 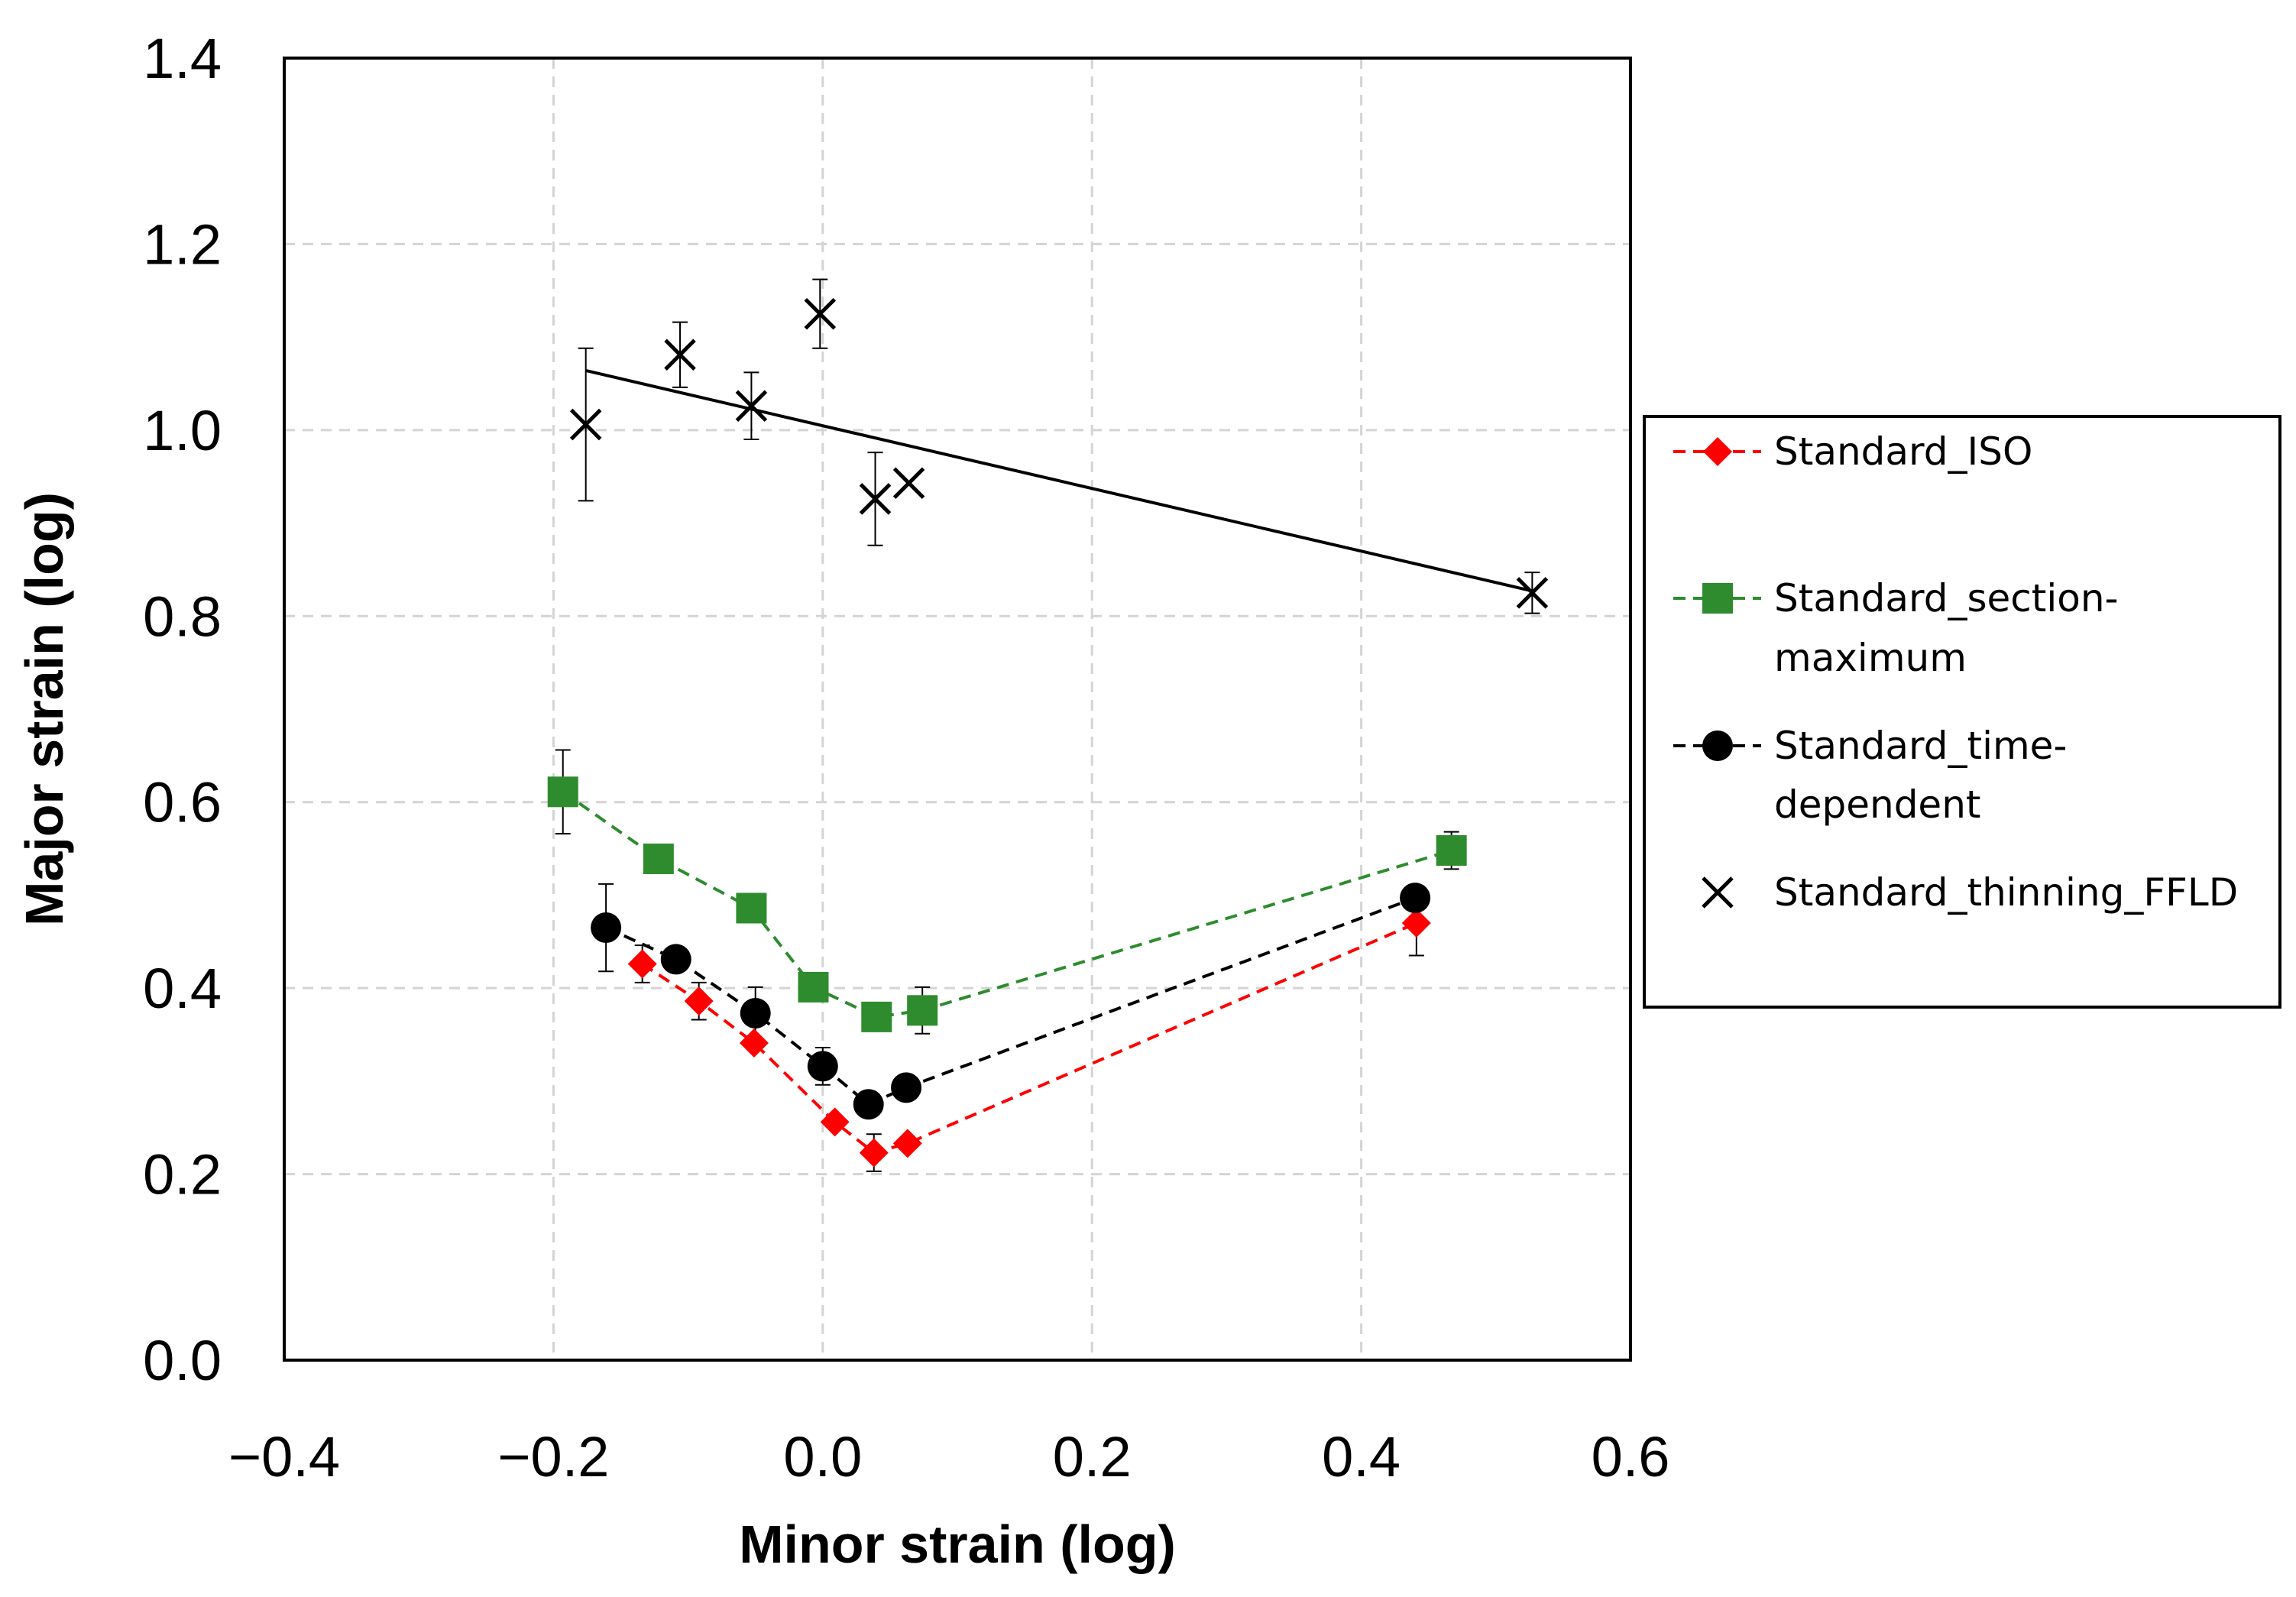 I want to click on legend-box, so click(x=1962, y=712).